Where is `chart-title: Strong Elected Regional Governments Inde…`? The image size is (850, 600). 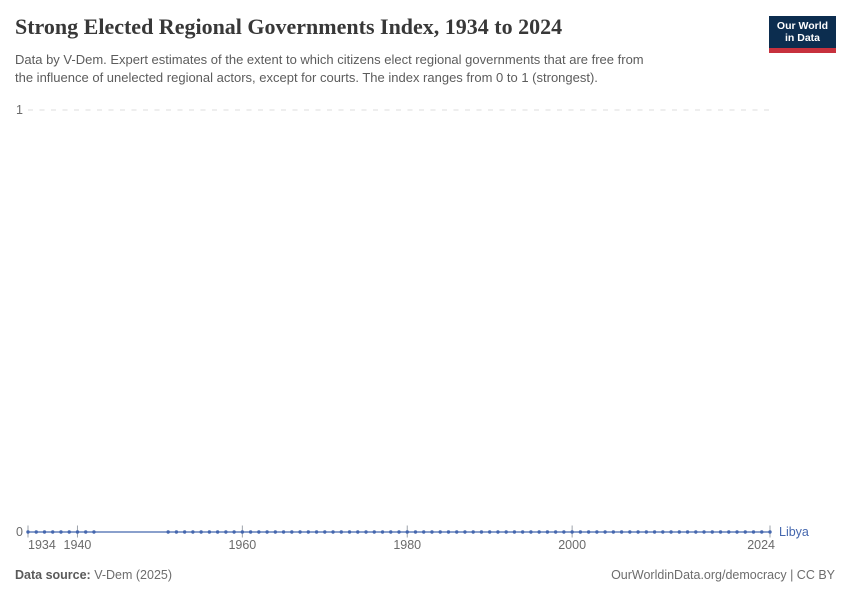 chart-title: Strong Elected Regional Governments Inde… is located at coordinates (289, 26).